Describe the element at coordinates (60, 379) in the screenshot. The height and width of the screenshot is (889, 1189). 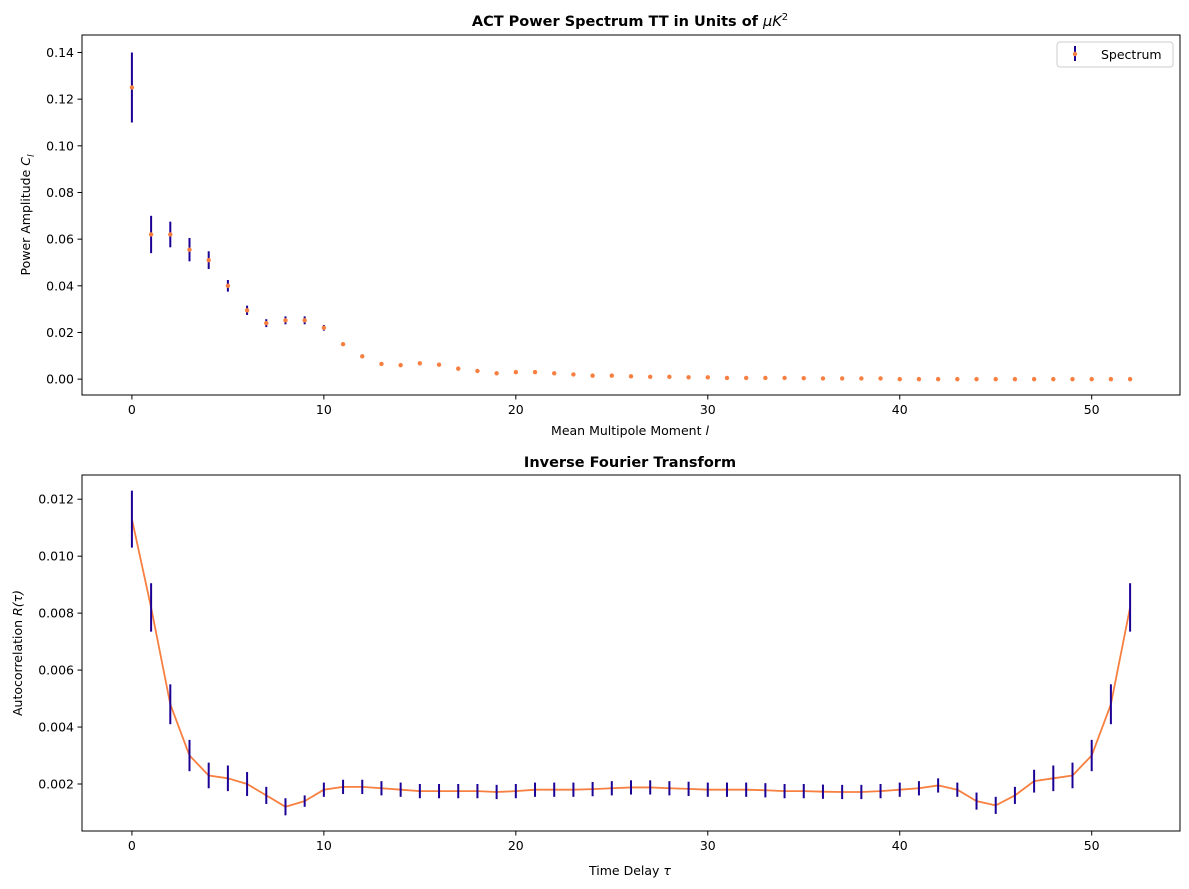
I see `y-tick-label: 0.00` at that location.